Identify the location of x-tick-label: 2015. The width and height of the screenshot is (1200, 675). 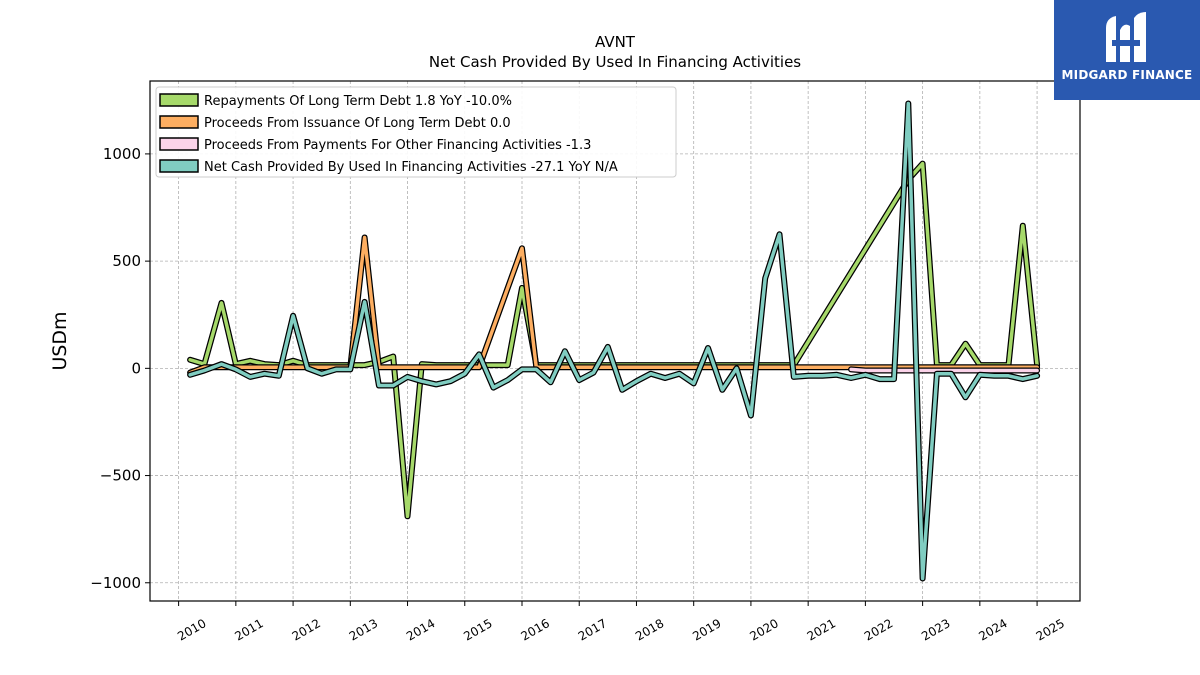
(477, 629).